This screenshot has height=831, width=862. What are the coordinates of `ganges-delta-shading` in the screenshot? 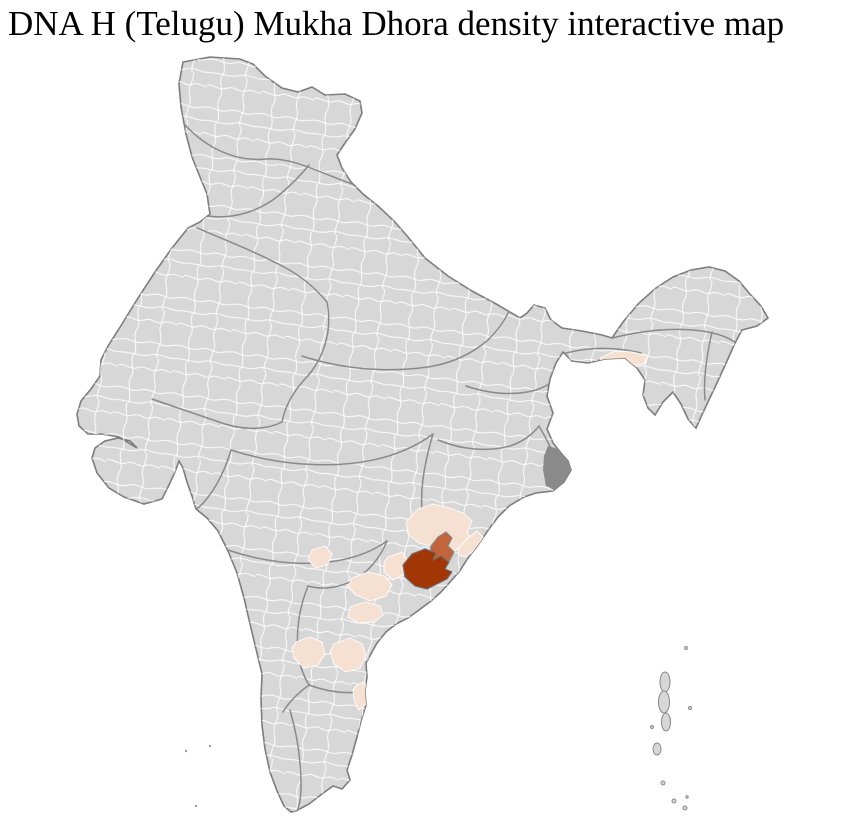 It's located at (557, 469).